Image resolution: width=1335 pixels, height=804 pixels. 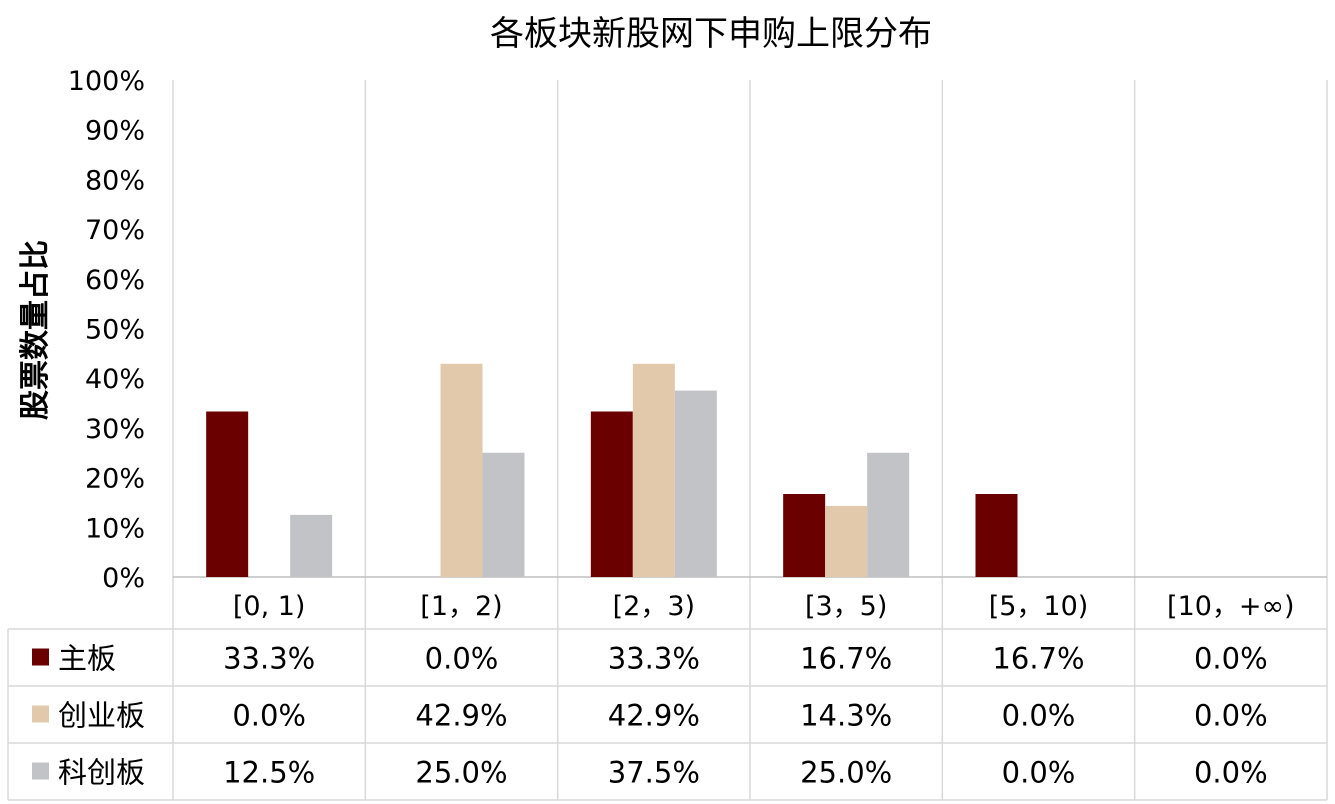 What do you see at coordinates (123, 578) in the screenshot?
I see `y-tick-label: 0%` at bounding box center [123, 578].